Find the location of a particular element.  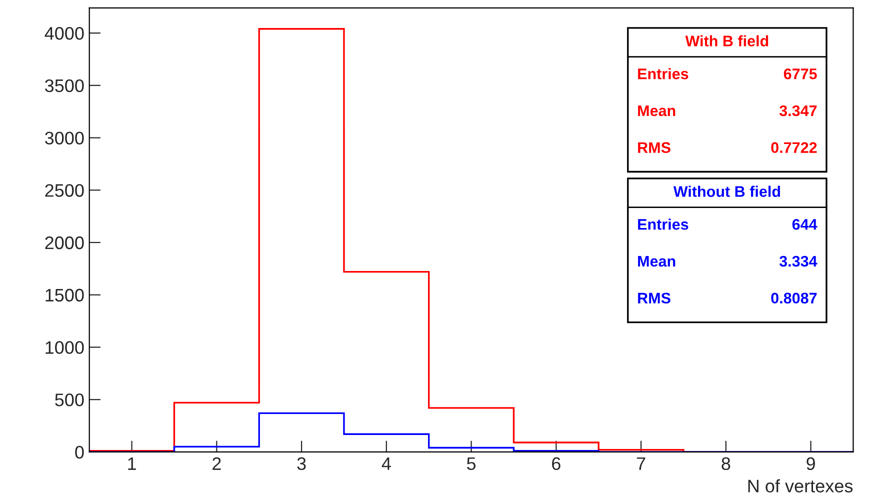

annotation: 3.334 is located at coordinates (798, 261).